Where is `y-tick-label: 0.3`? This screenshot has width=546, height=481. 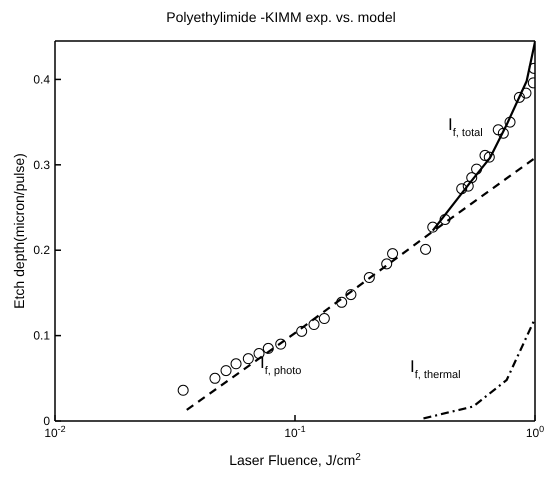 y-tick-label: 0.3 is located at coordinates (41, 165).